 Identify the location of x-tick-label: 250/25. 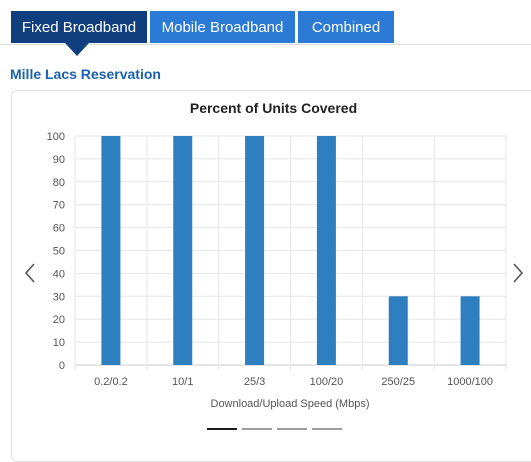
(398, 382).